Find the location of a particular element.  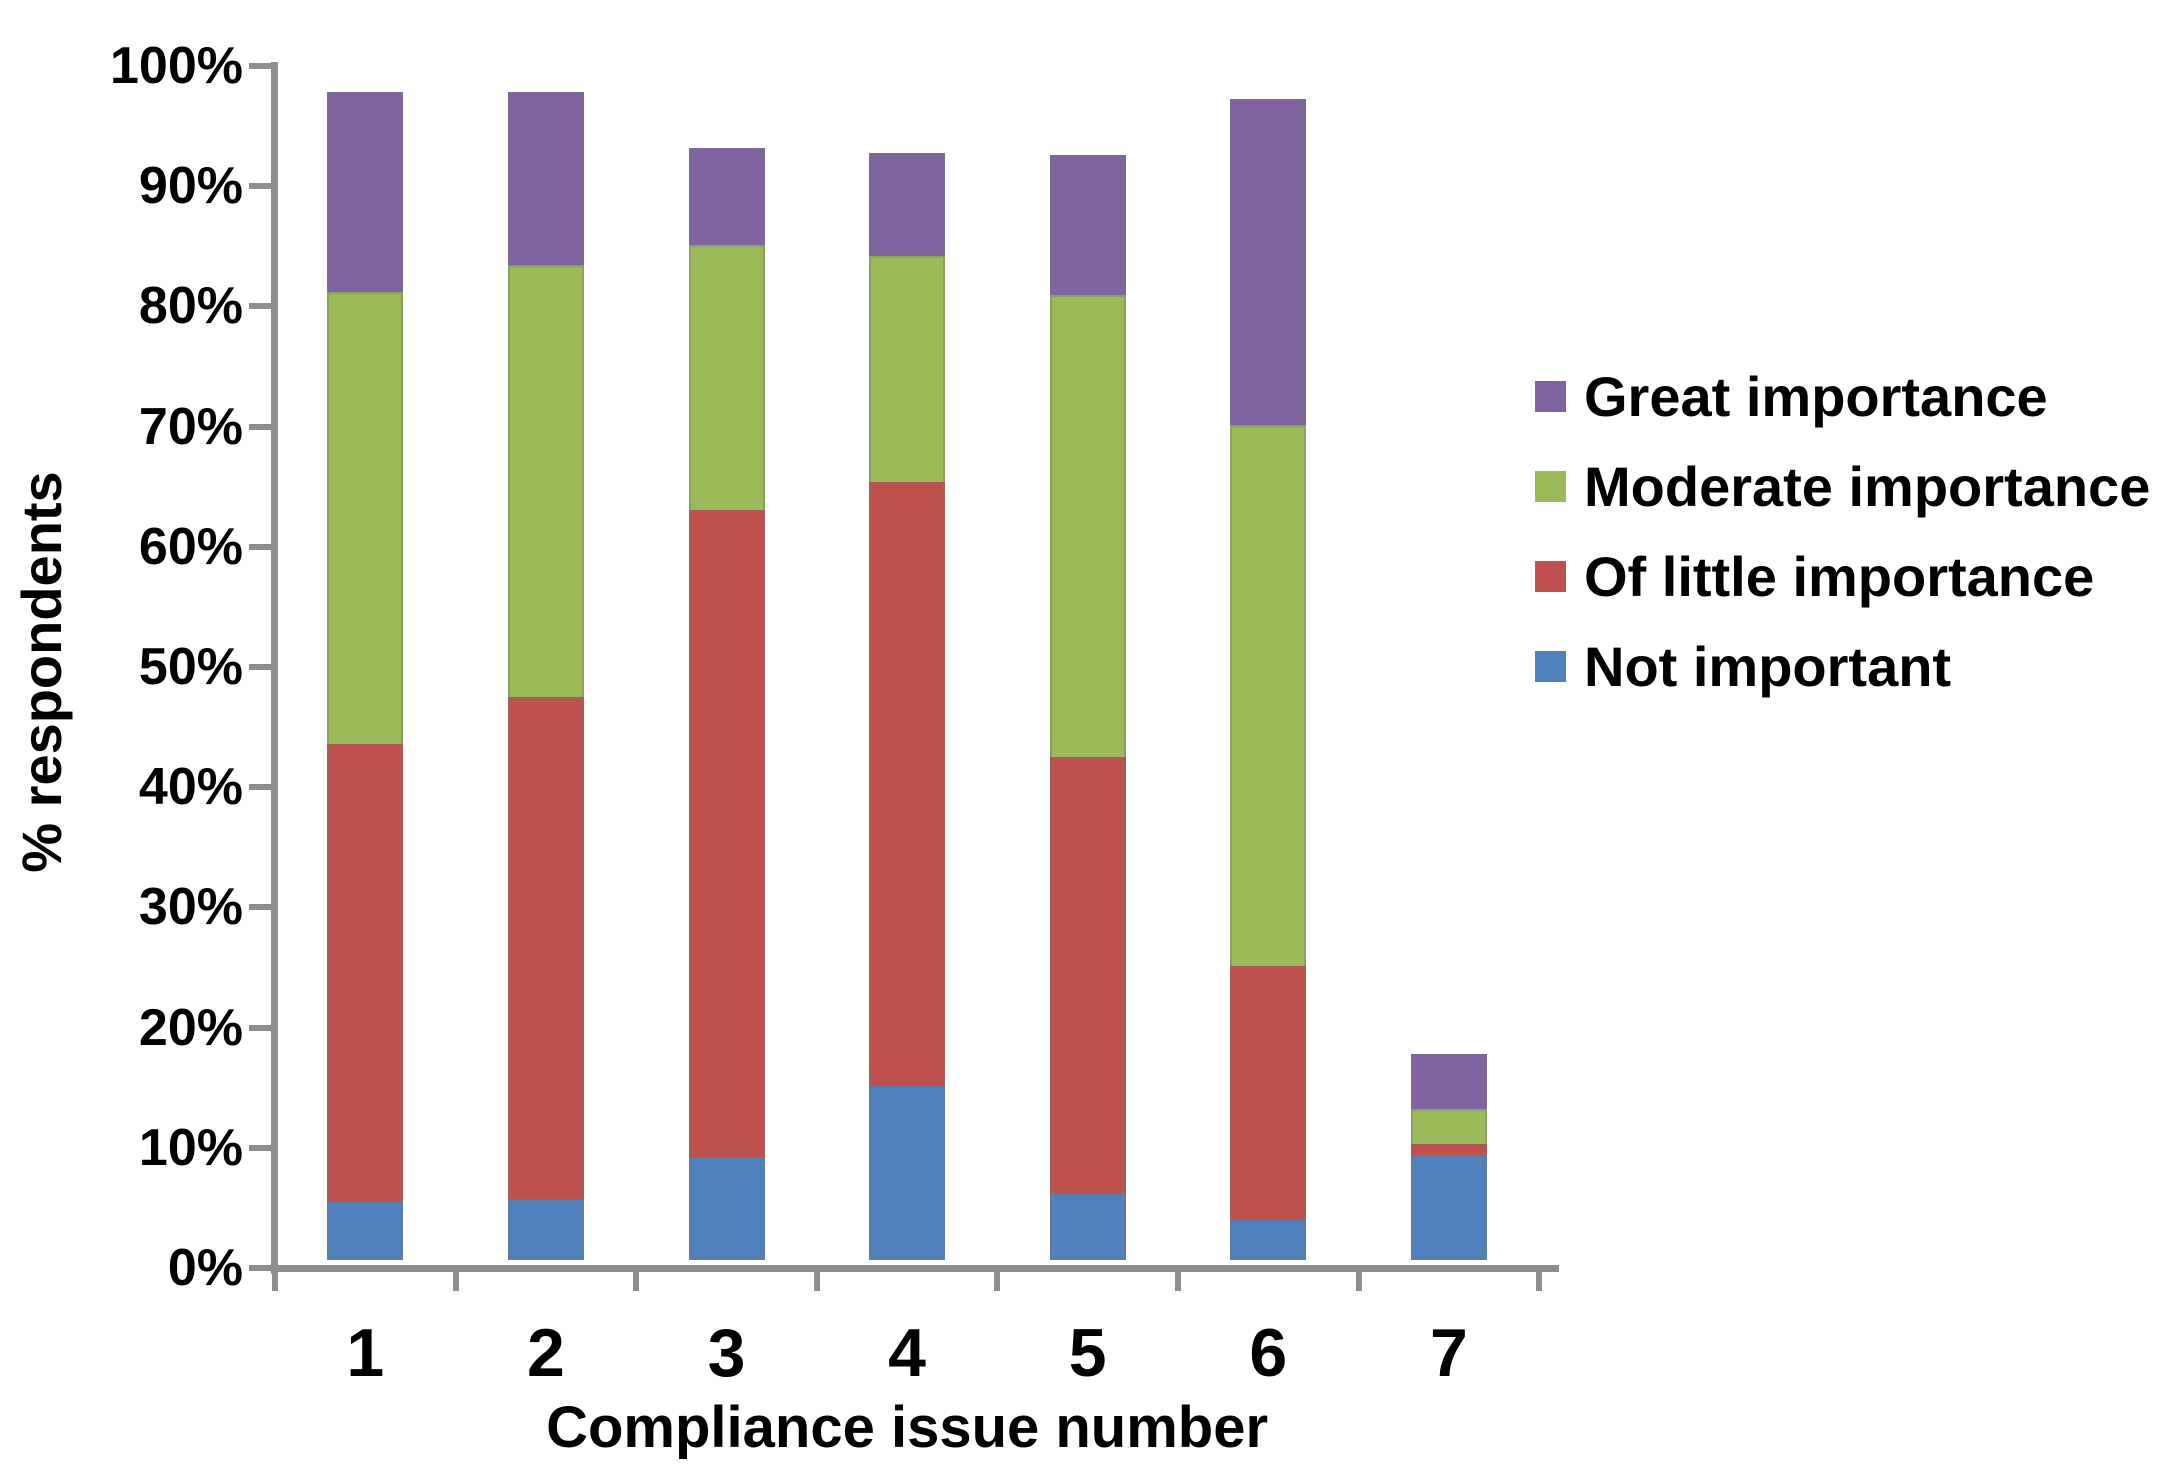

y-axis-tick-label: 20% is located at coordinates (190, 1027).